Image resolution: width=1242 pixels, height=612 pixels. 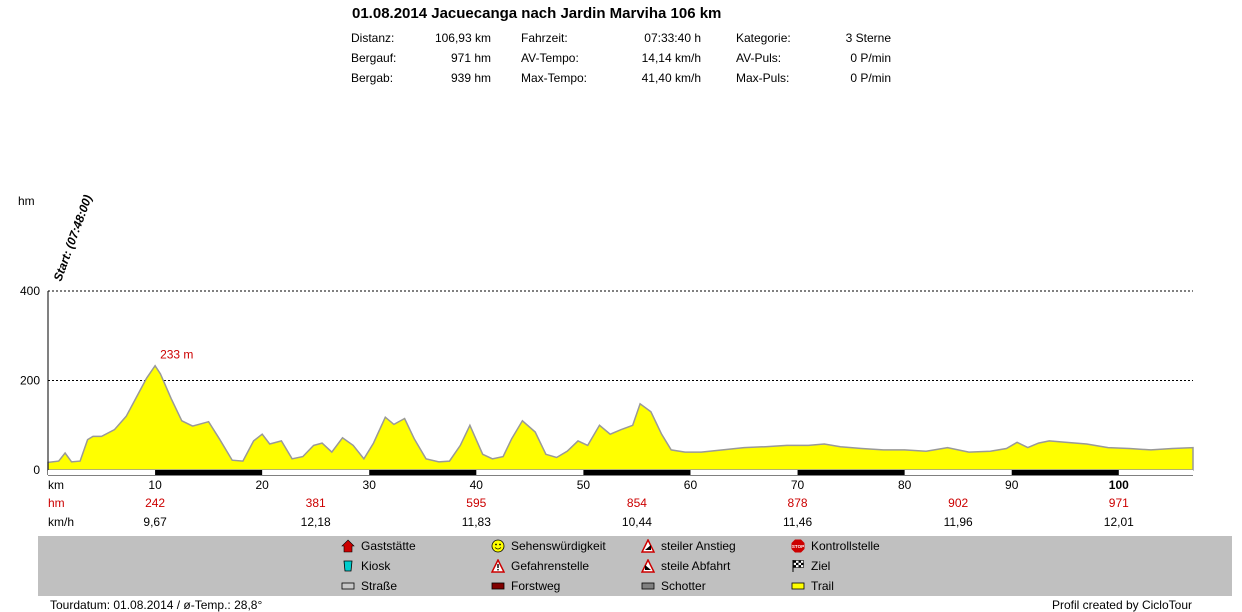 I want to click on summary-row-label: hm, so click(x=56, y=503).